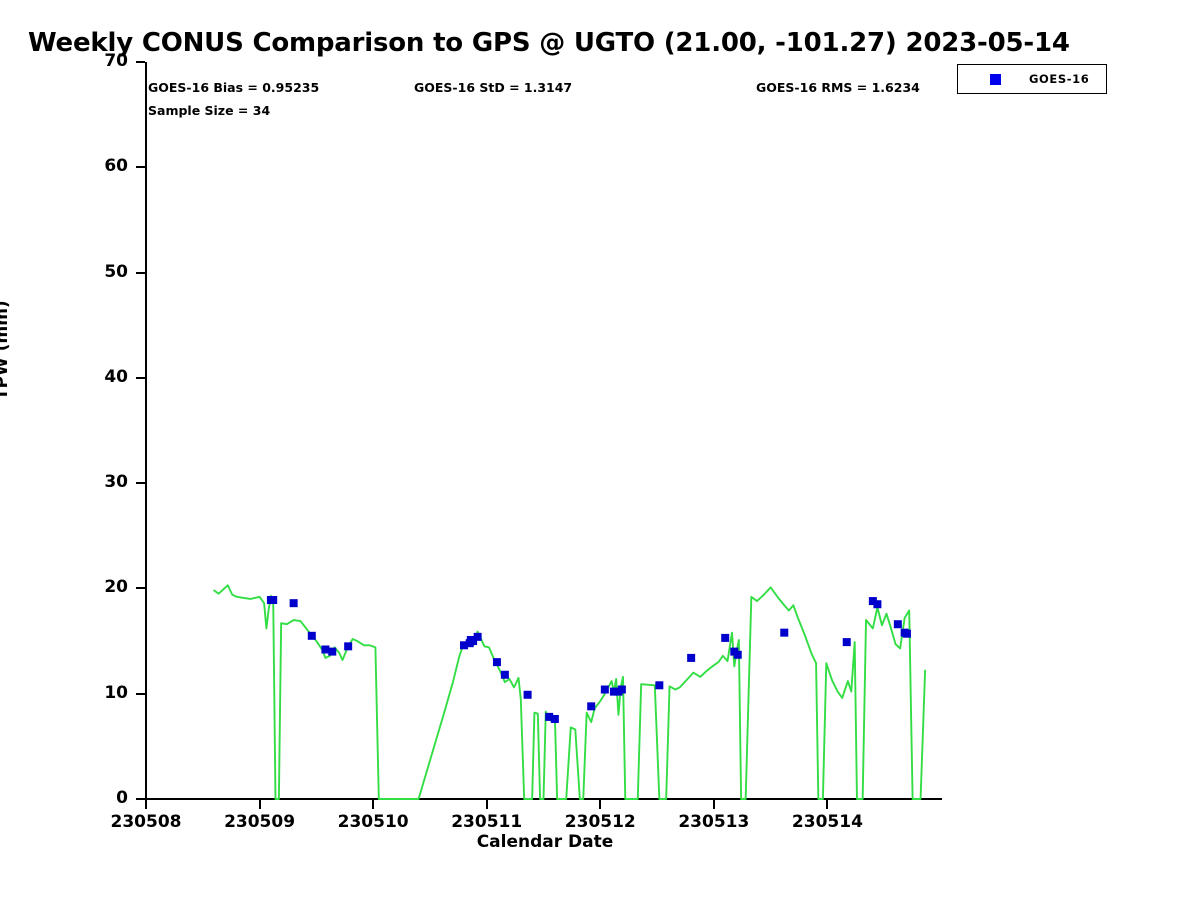 Image resolution: width=1200 pixels, height=900 pixels. What do you see at coordinates (122, 798) in the screenshot?
I see `y-tick-label: 0` at bounding box center [122, 798].